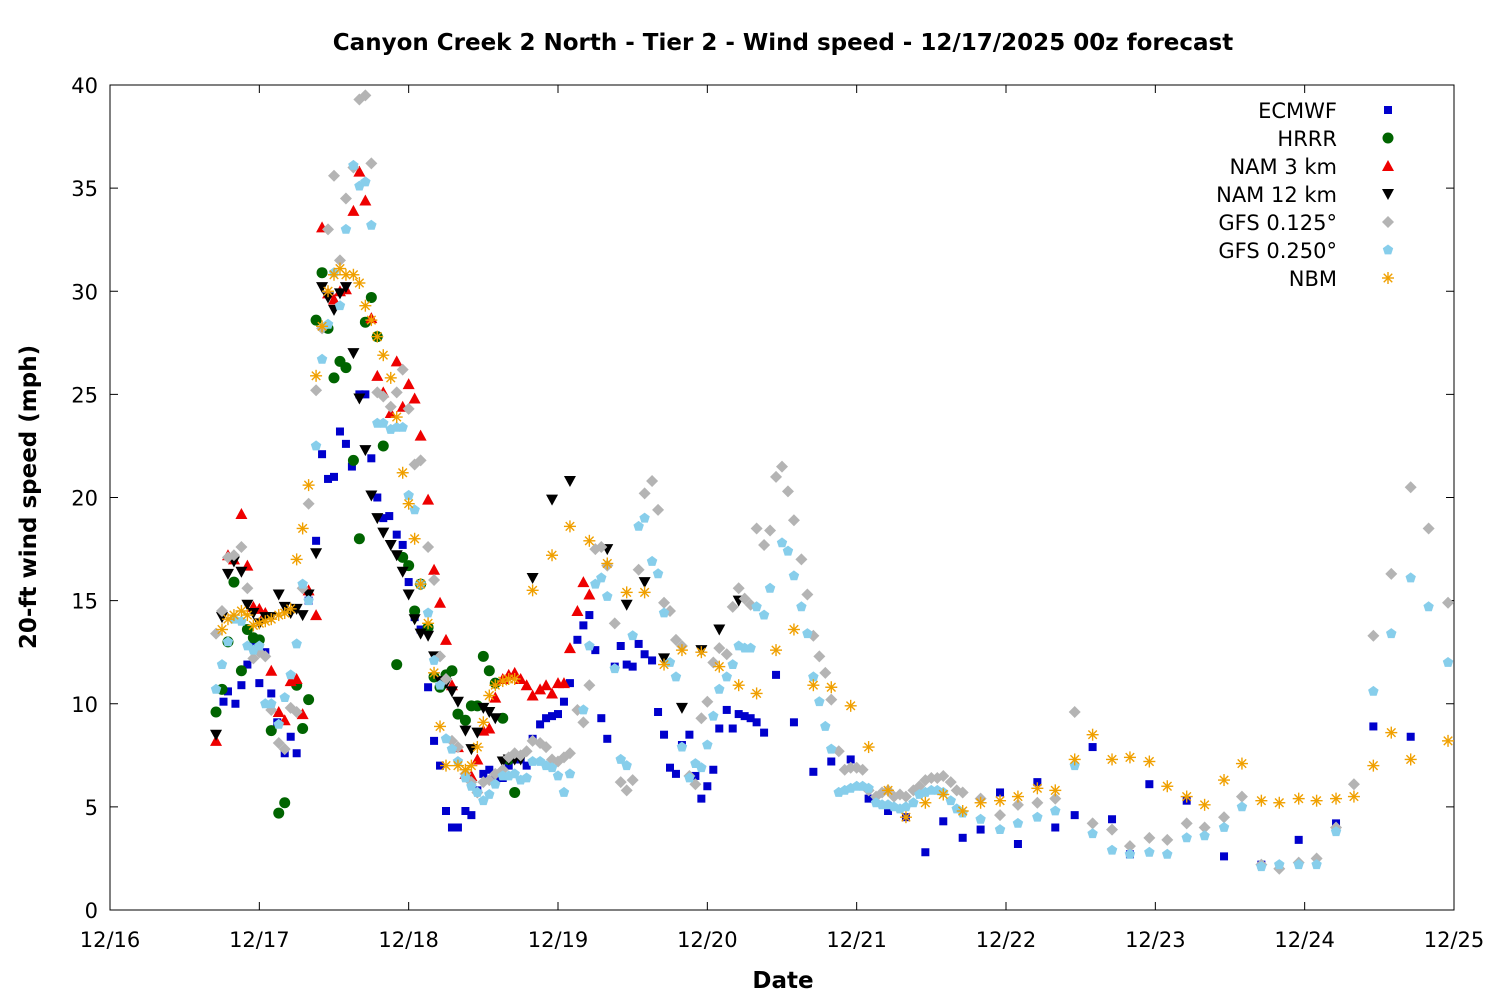 The width and height of the screenshot is (1500, 1000). I want to click on x-tick-label: 12/18, so click(408, 940).